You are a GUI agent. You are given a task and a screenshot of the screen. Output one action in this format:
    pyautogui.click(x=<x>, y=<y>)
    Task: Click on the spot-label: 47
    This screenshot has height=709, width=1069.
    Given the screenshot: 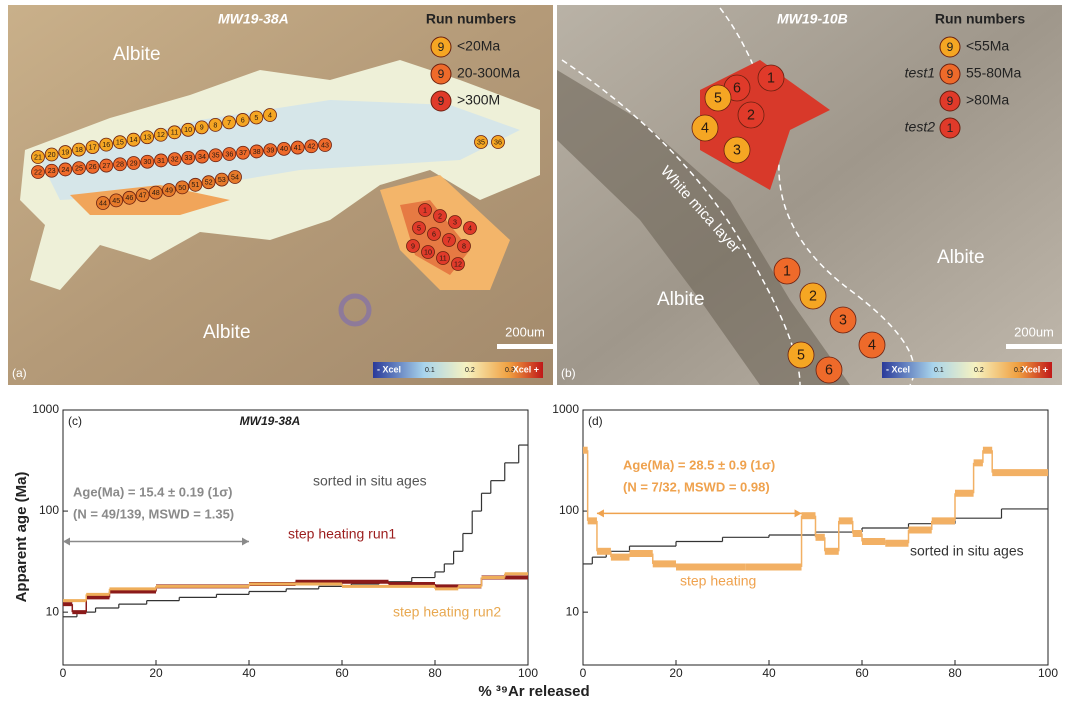 What is the action you would take?
    pyautogui.click(x=143, y=196)
    